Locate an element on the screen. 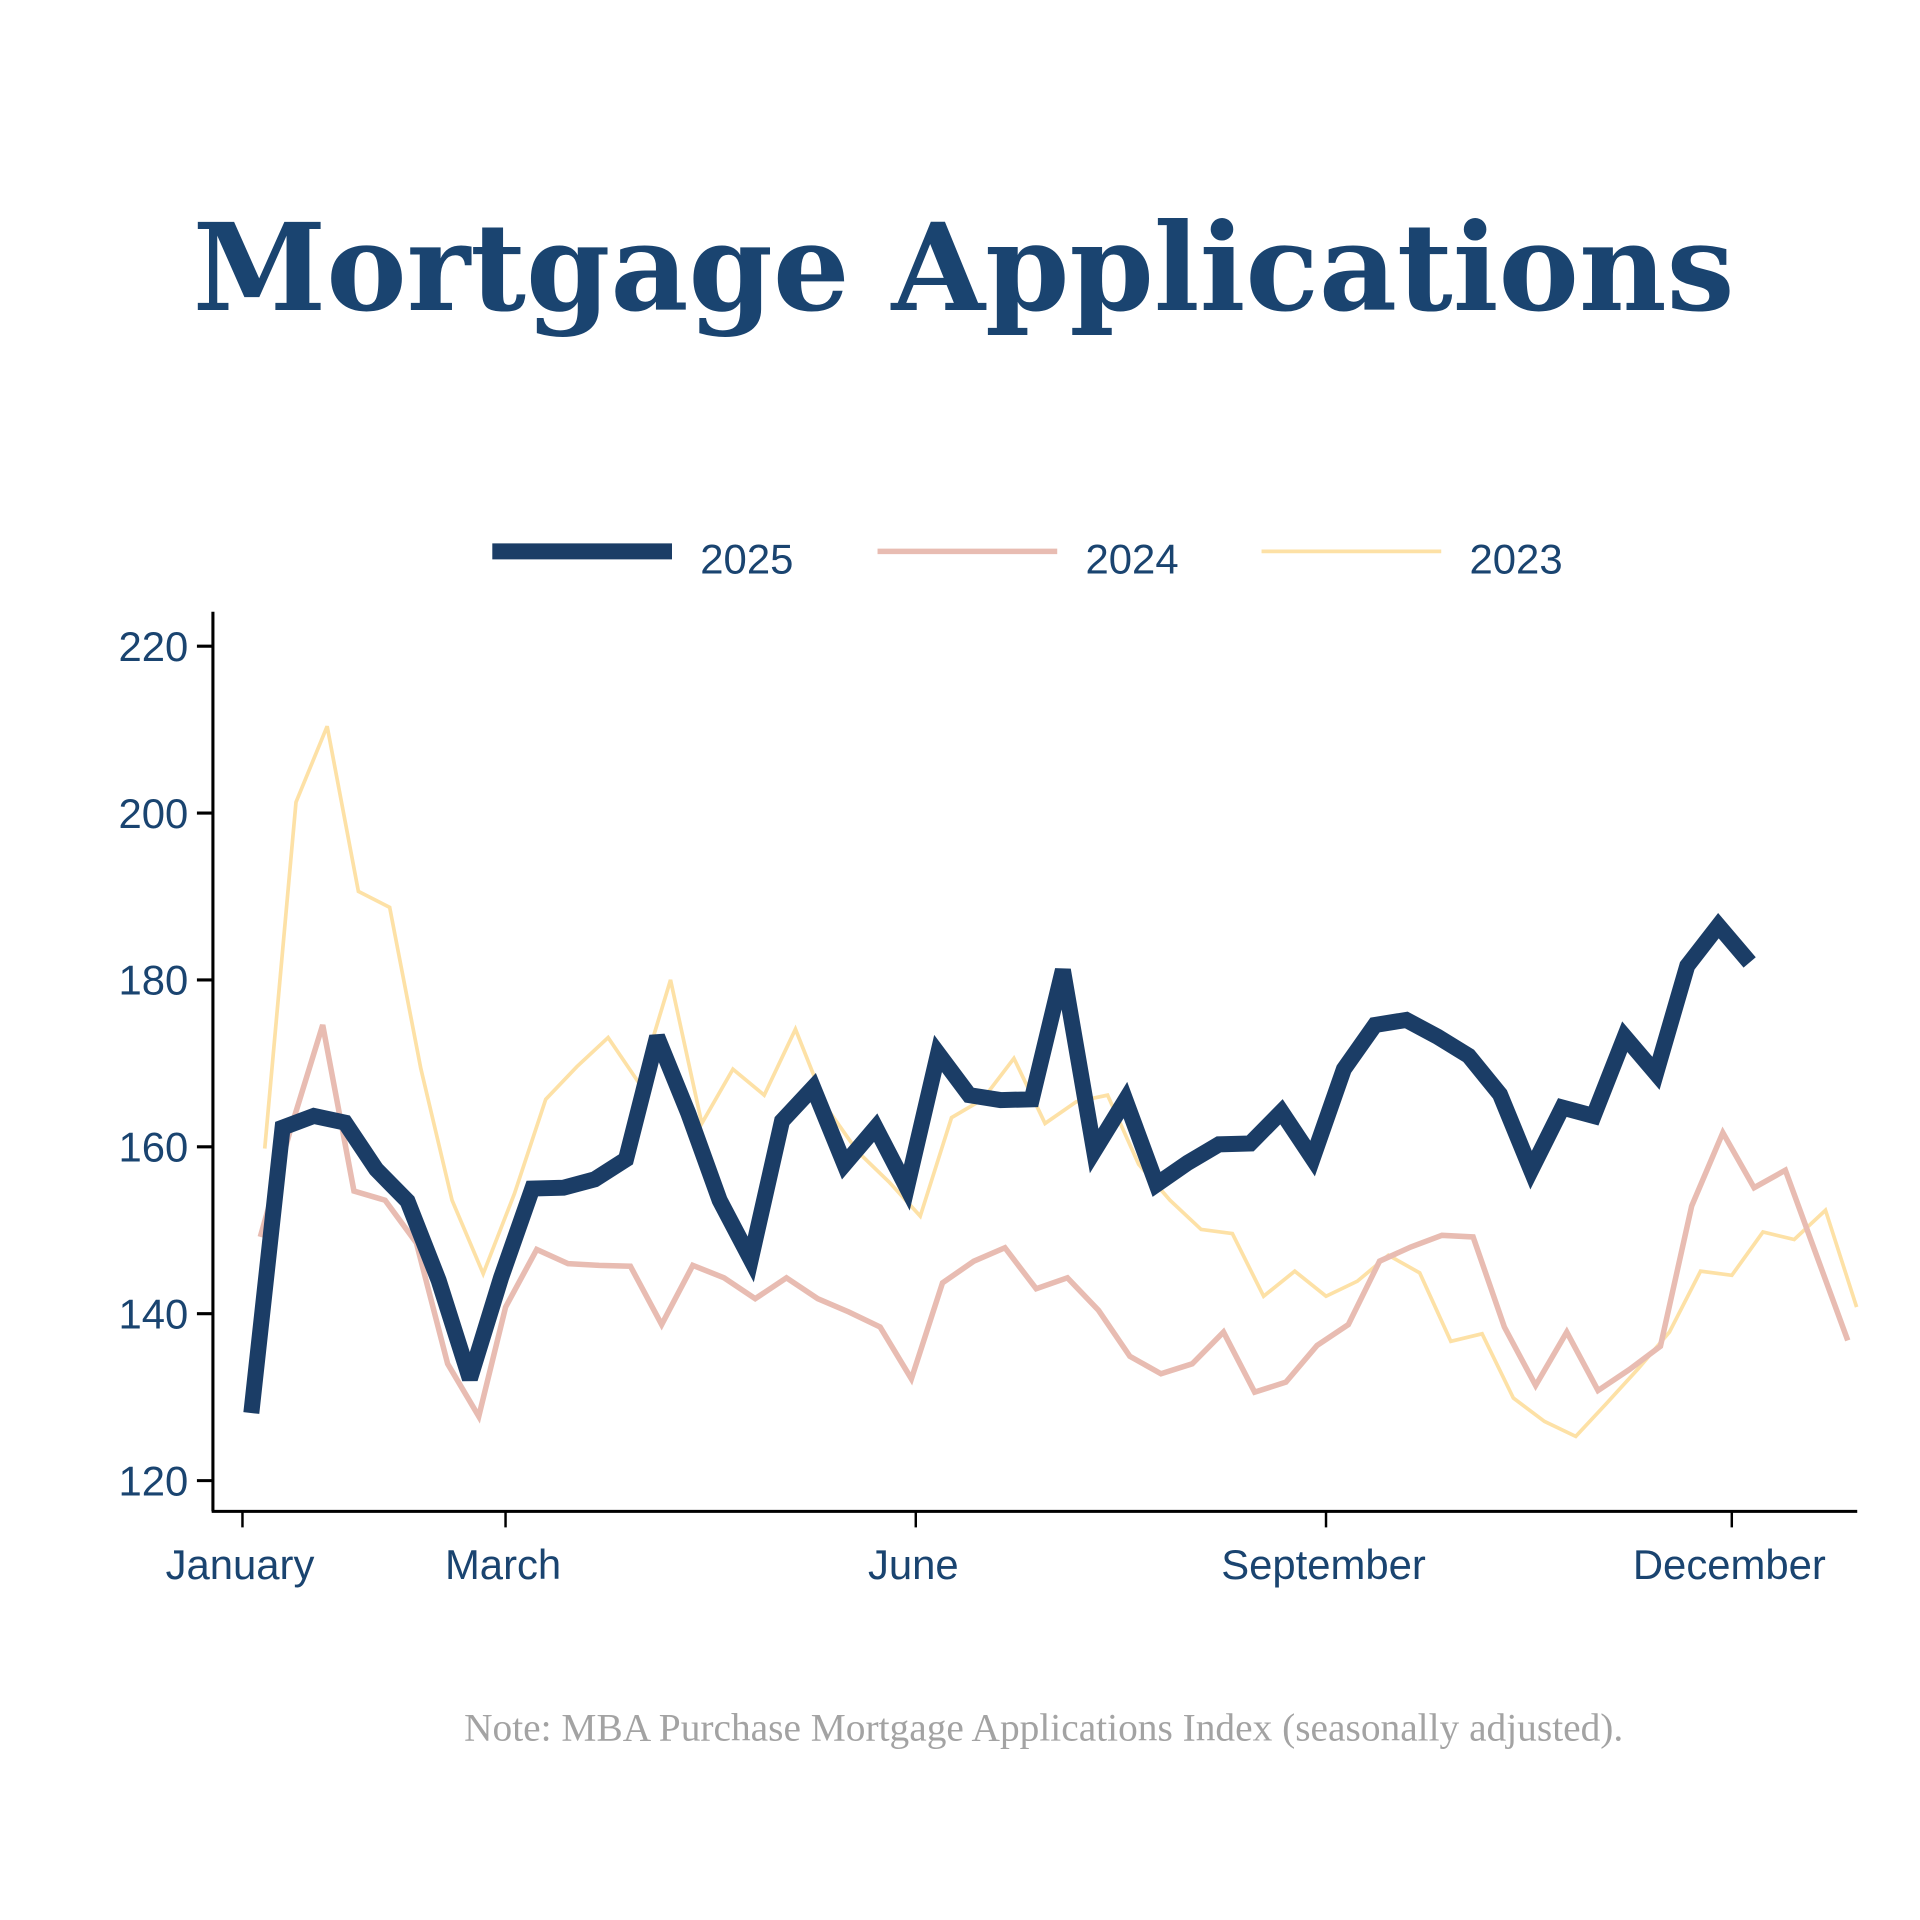 This screenshot has width=1920, height=1920. legend-item-2023: 2023 is located at coordinates (1412, 559).